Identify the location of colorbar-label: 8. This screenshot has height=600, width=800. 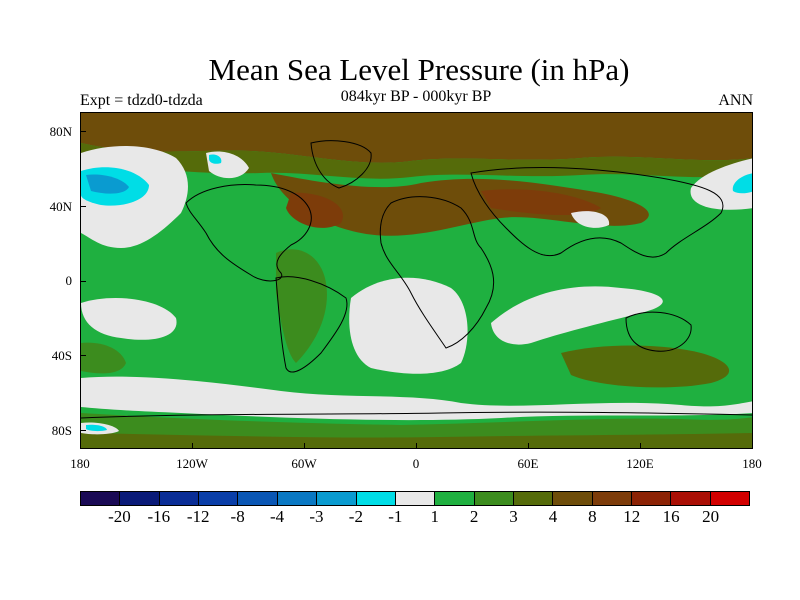
(592, 516).